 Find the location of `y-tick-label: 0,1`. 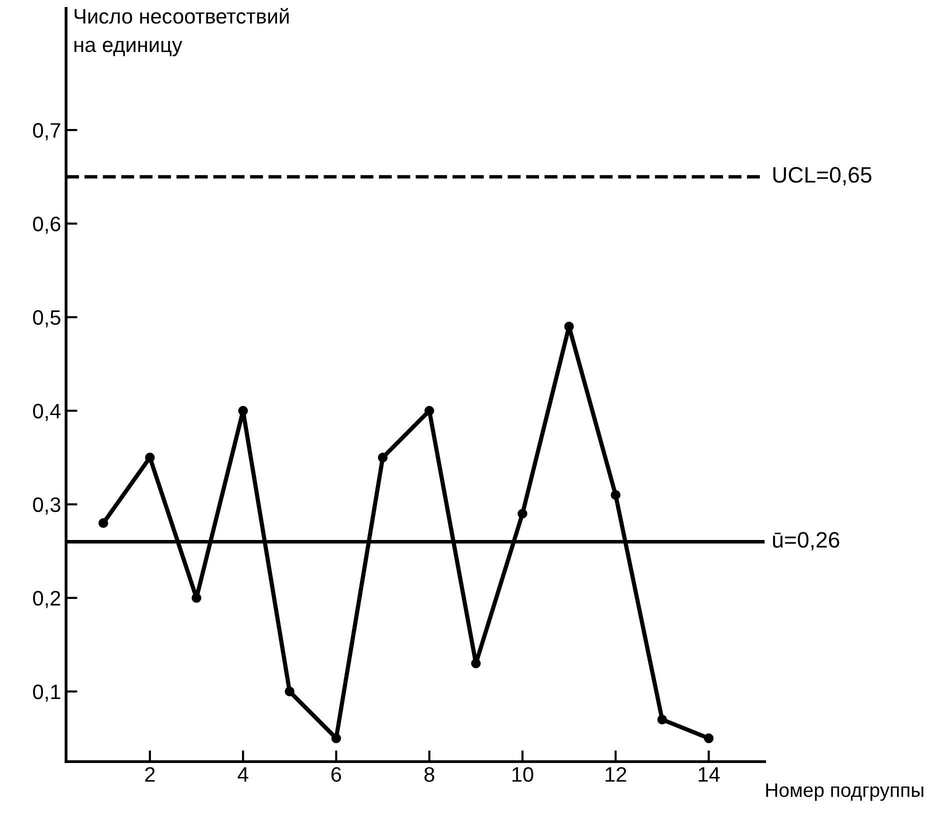

y-tick-label: 0,1 is located at coordinates (46, 693).